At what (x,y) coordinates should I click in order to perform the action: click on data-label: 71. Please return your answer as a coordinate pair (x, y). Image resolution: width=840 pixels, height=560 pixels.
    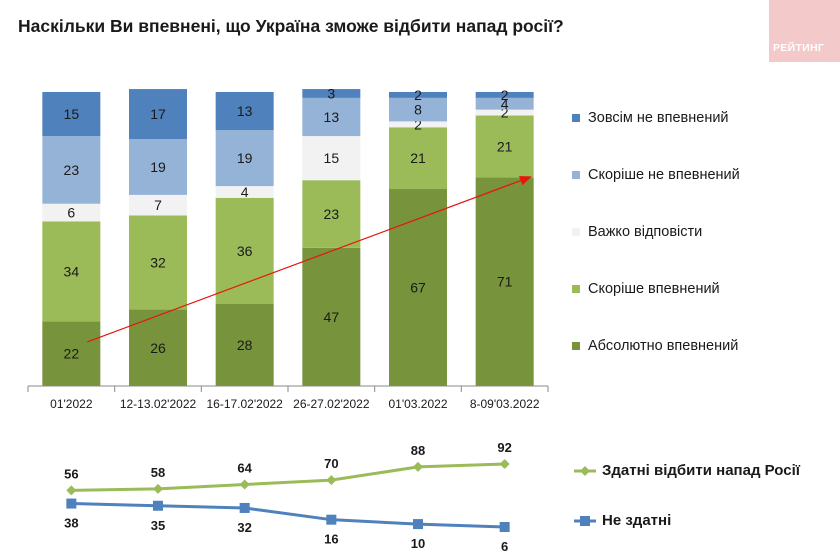
    Looking at the image, I should click on (505, 282).